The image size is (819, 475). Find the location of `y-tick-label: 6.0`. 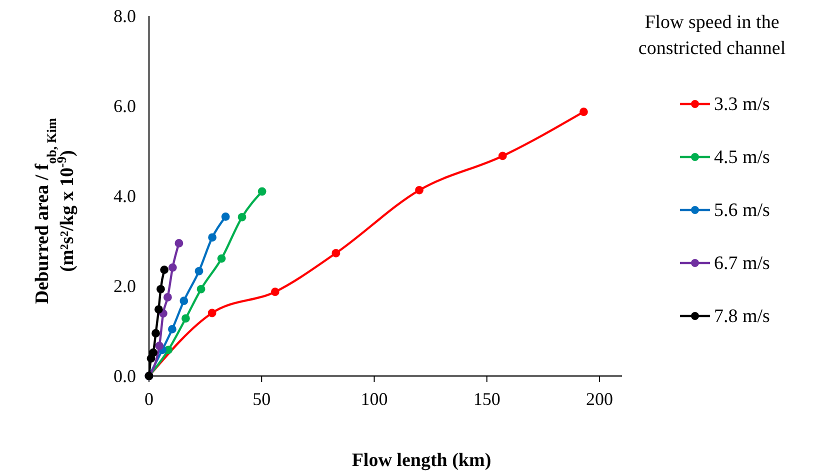

y-tick-label: 6.0 is located at coordinates (125, 106).